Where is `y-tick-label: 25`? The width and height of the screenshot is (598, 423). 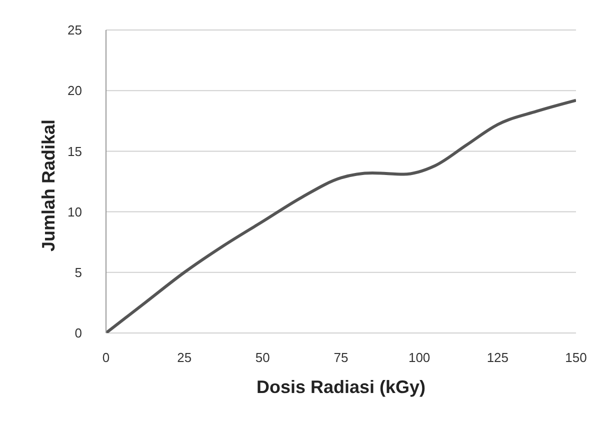 y-tick-label: 25 is located at coordinates (75, 30).